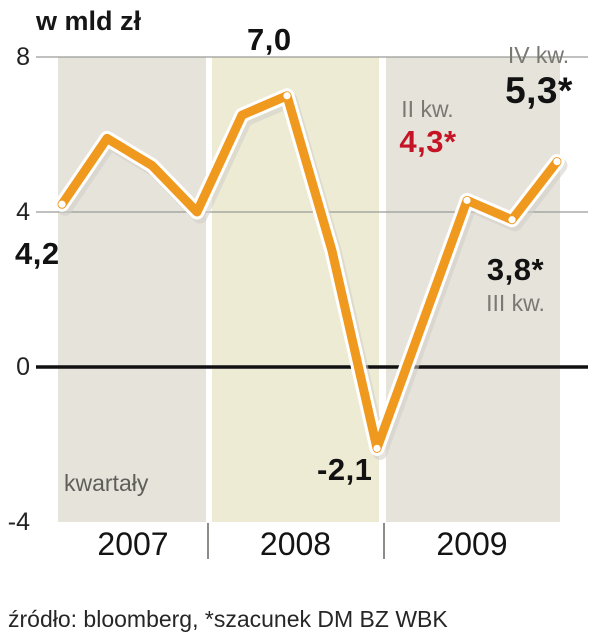 This screenshot has width=611, height=640. What do you see at coordinates (472, 544) in the screenshot?
I see `x-label-2009: 2009` at bounding box center [472, 544].